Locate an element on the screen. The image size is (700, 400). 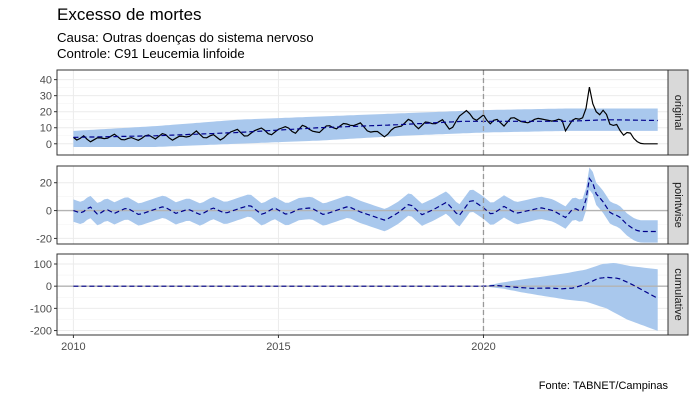
facet-strip-label: original is located at coordinates (678, 112).